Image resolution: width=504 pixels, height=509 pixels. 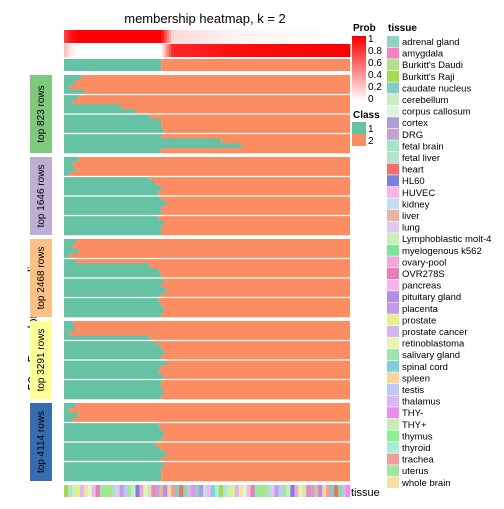 I want to click on row-group-label: top 2468 rows, so click(x=41, y=278).